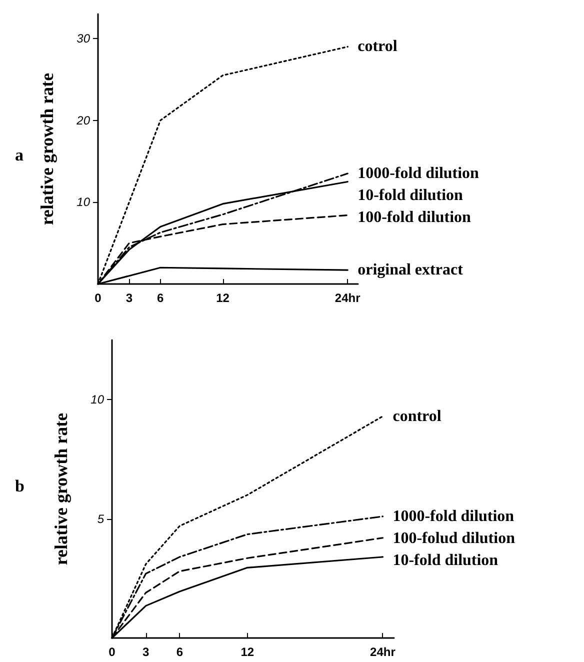  What do you see at coordinates (100, 519) in the screenshot?
I see `y-tick-label: 5` at bounding box center [100, 519].